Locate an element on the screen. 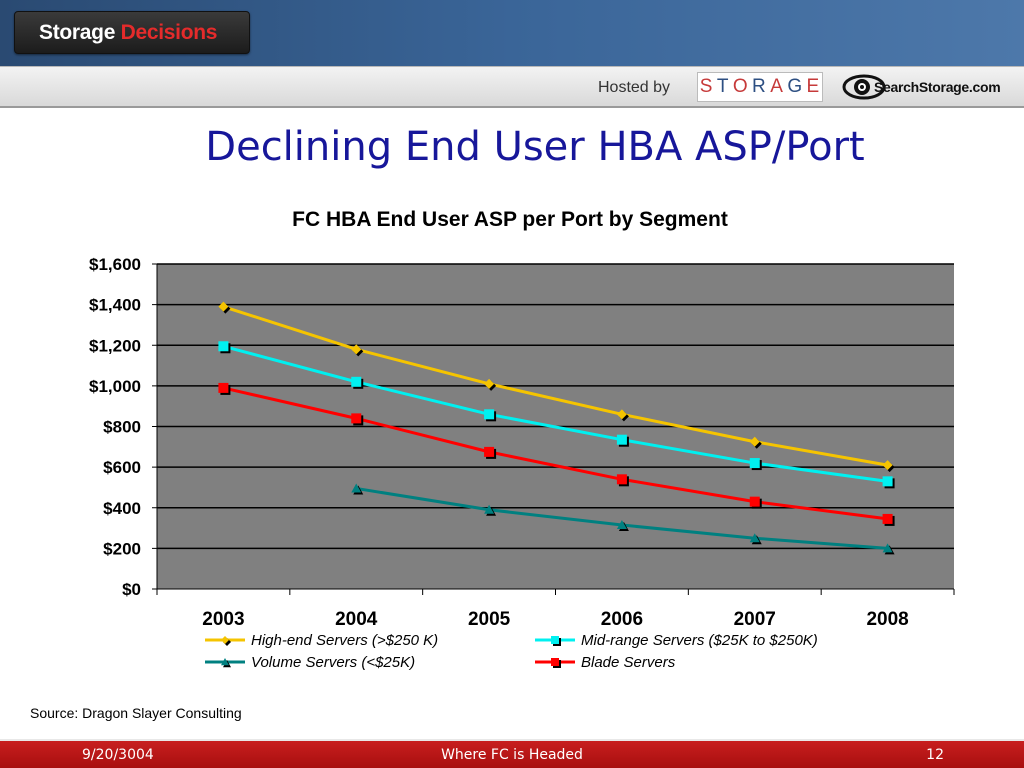 This screenshot has height=768, width=1024. chart-title: FC HBA End User ASP per Port by Segment is located at coordinates (510, 219).